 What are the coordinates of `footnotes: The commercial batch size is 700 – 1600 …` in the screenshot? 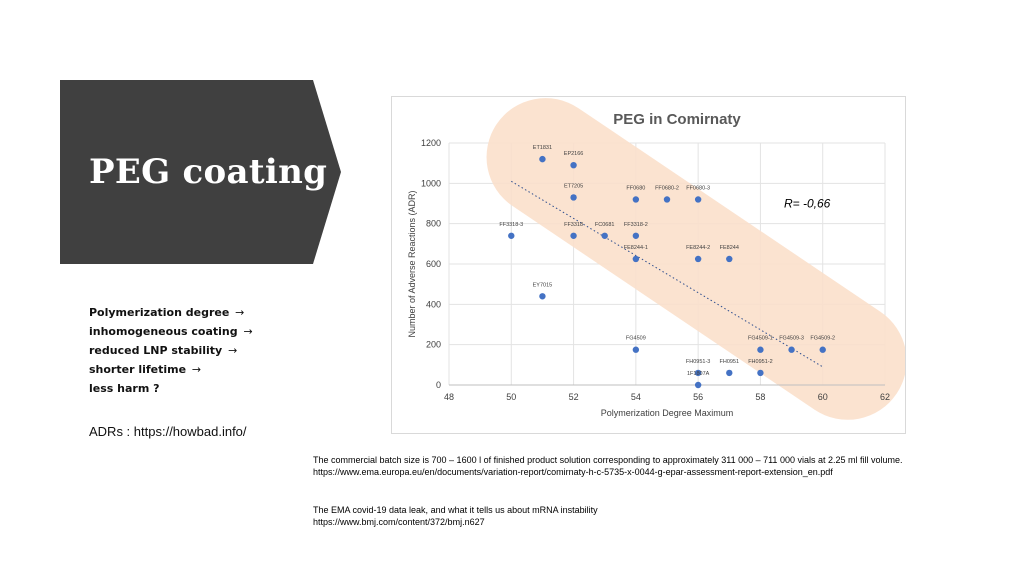 It's located at (608, 491).